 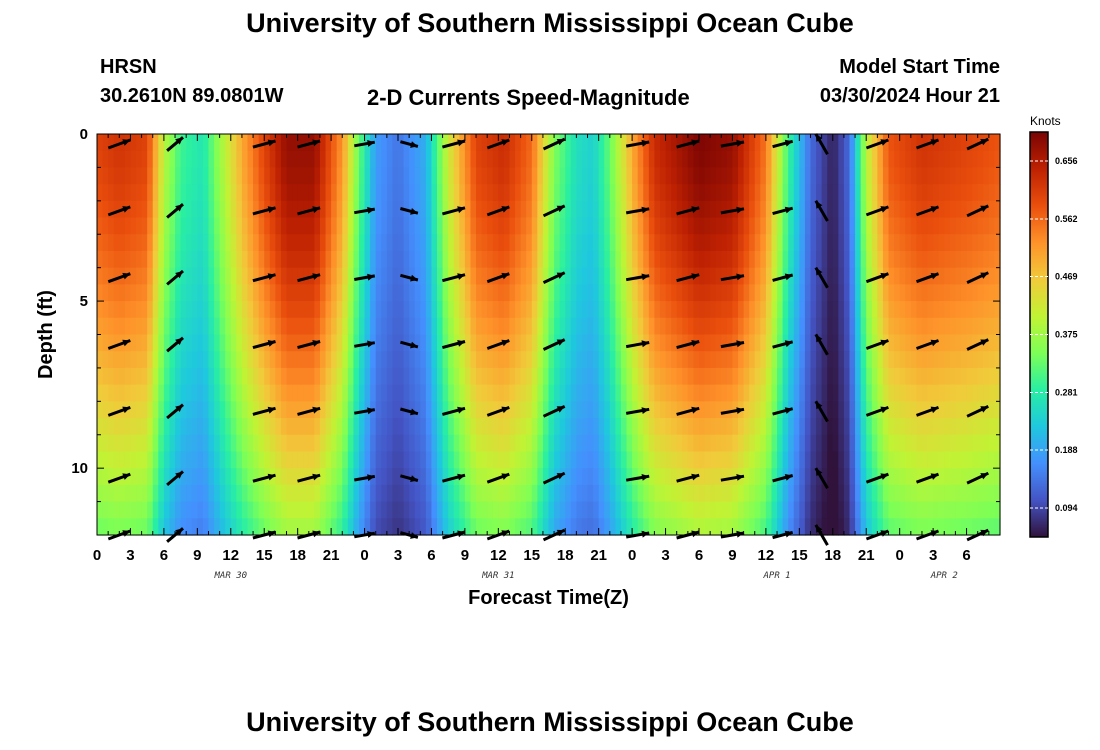 What do you see at coordinates (934, 410) in the screenshot?
I see `vector-head` at bounding box center [934, 410].